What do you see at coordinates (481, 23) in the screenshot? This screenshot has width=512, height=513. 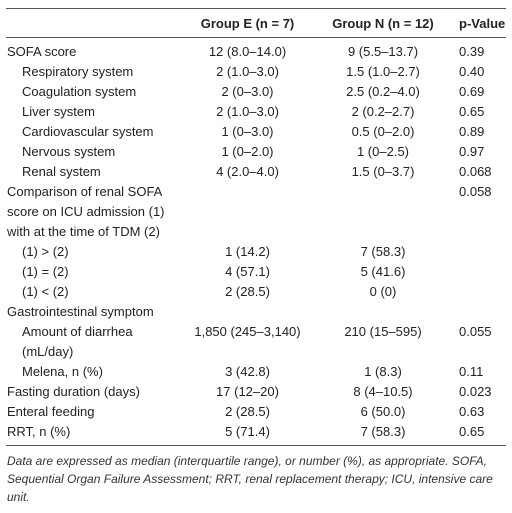 I see `header-cell: p-Value` at bounding box center [481, 23].